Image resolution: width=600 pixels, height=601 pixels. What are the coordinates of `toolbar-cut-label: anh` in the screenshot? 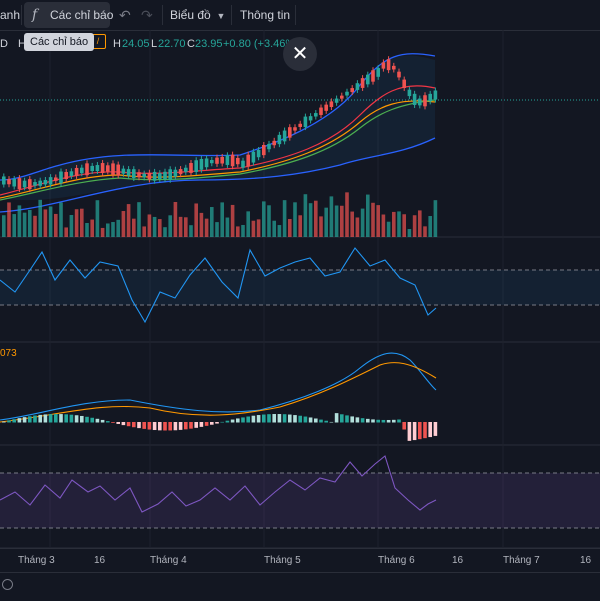 It's located at (10, 15).